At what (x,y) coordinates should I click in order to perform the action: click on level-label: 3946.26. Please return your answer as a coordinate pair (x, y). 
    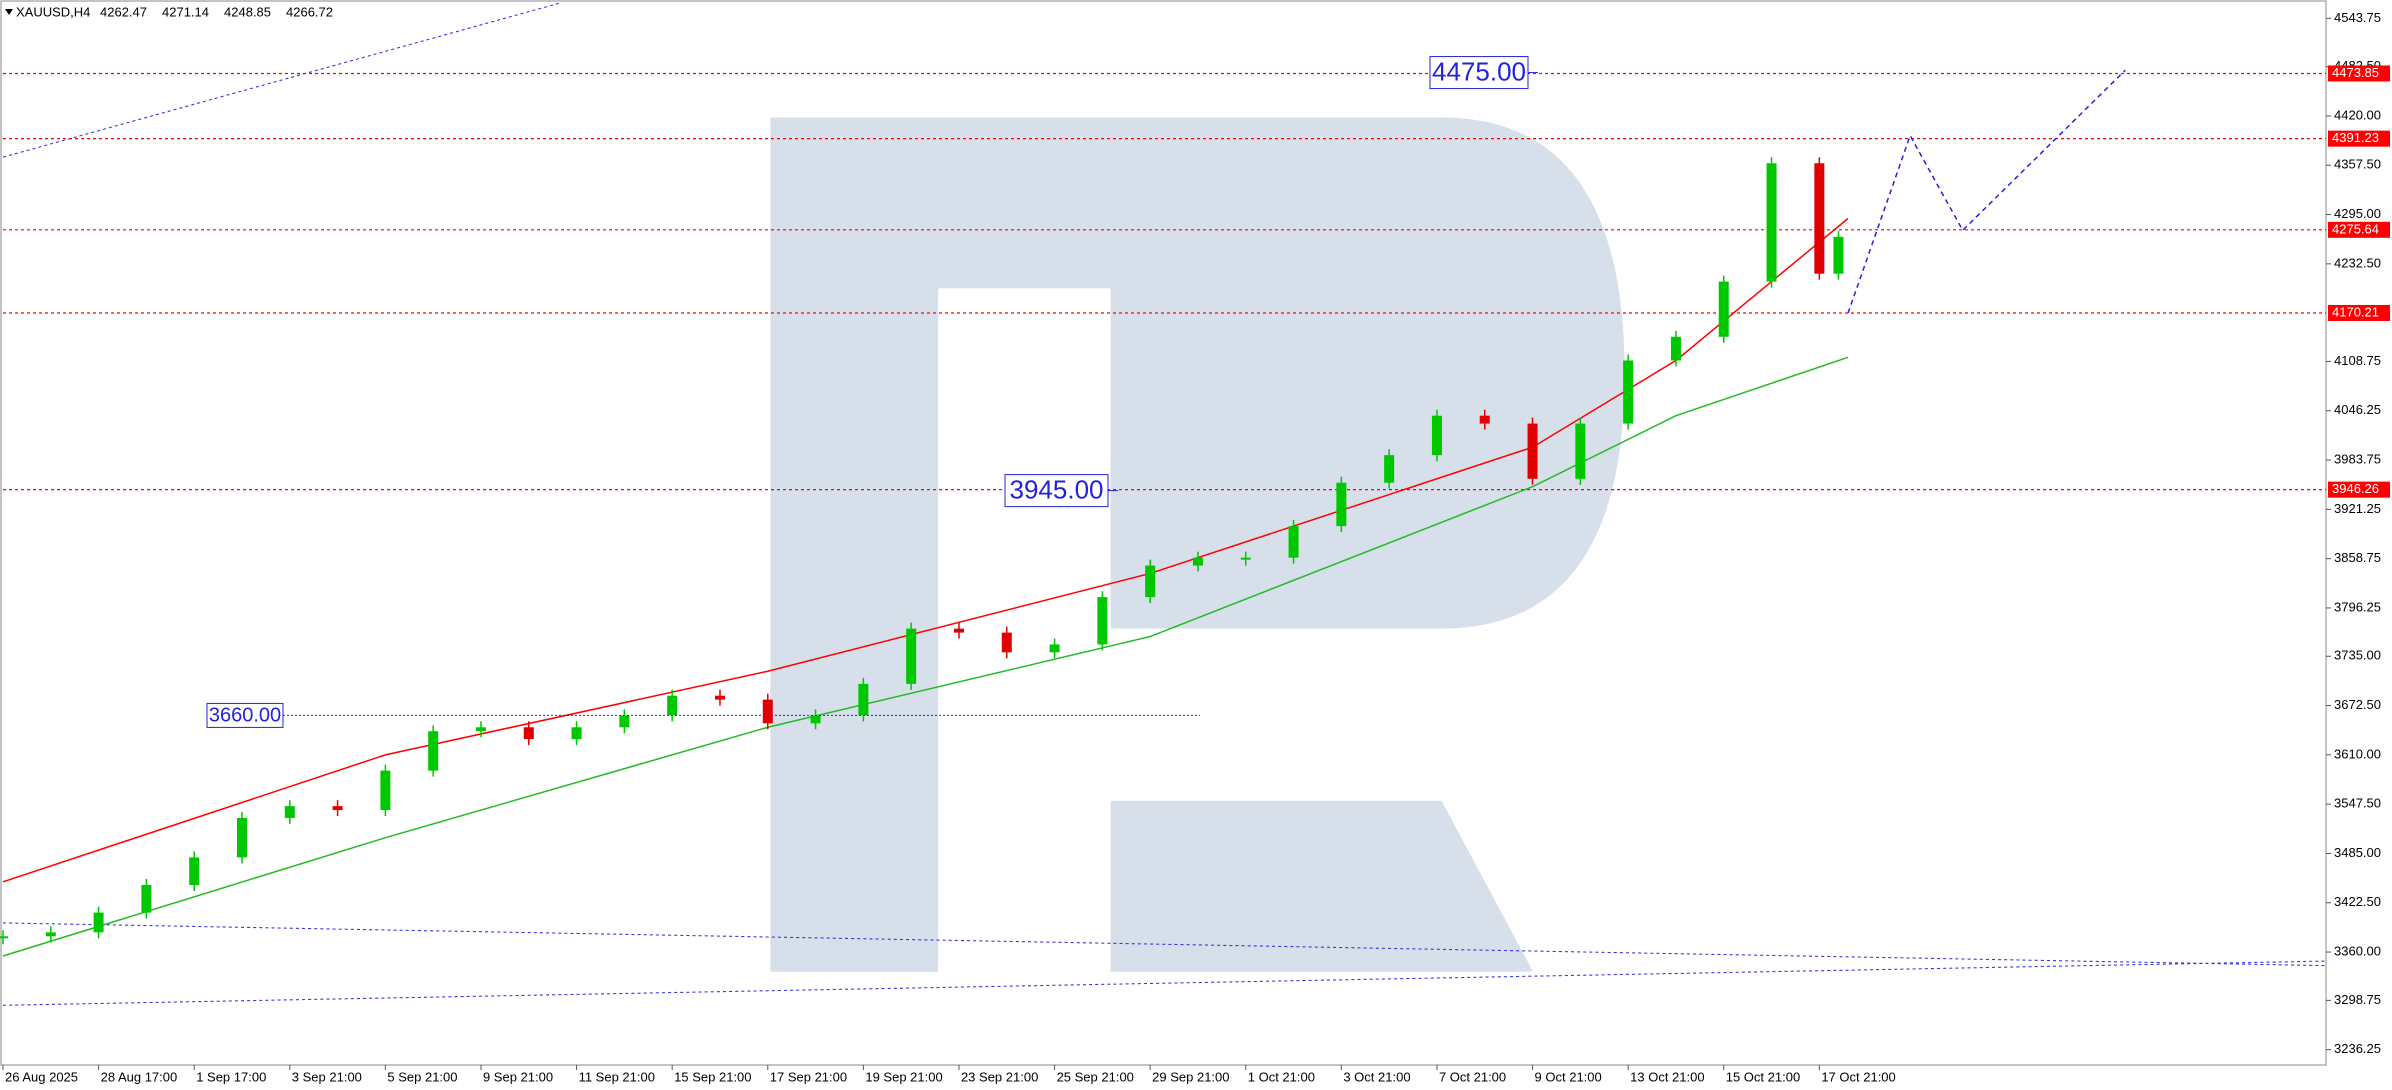
    Looking at the image, I should click on (2355, 488).